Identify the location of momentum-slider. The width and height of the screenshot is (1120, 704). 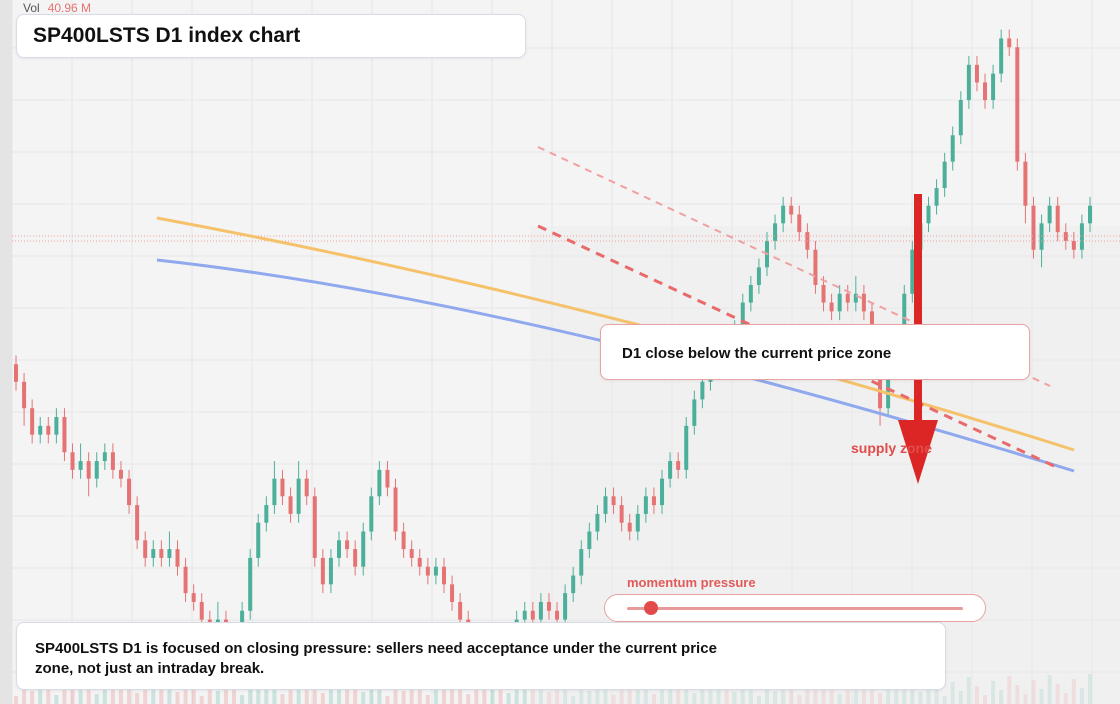
(795, 608).